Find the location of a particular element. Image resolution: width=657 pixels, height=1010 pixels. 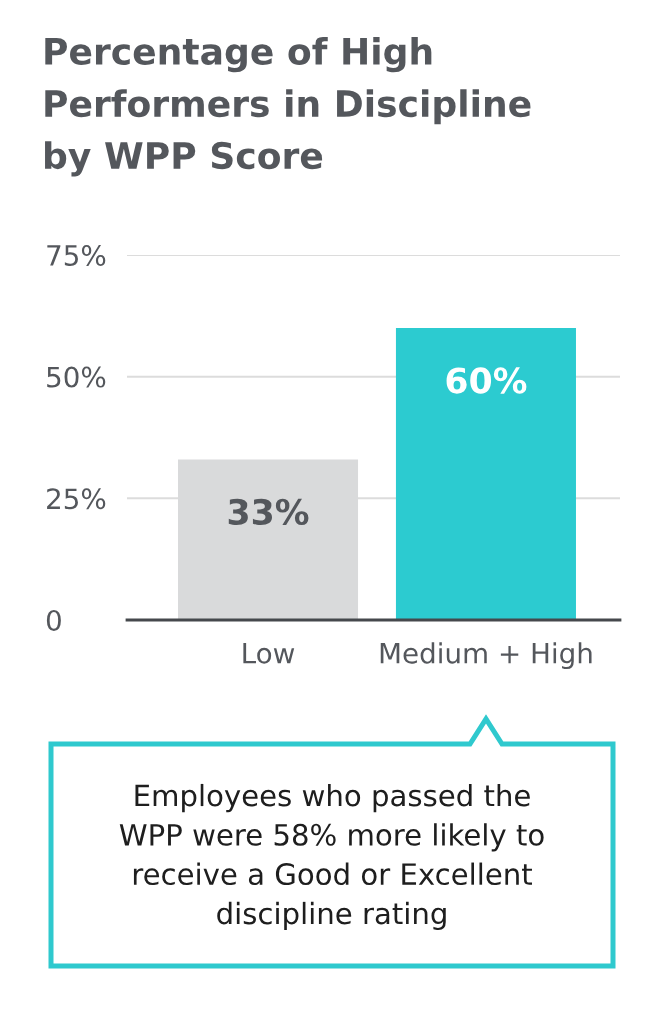

data-label: 60% is located at coordinates (486, 380).